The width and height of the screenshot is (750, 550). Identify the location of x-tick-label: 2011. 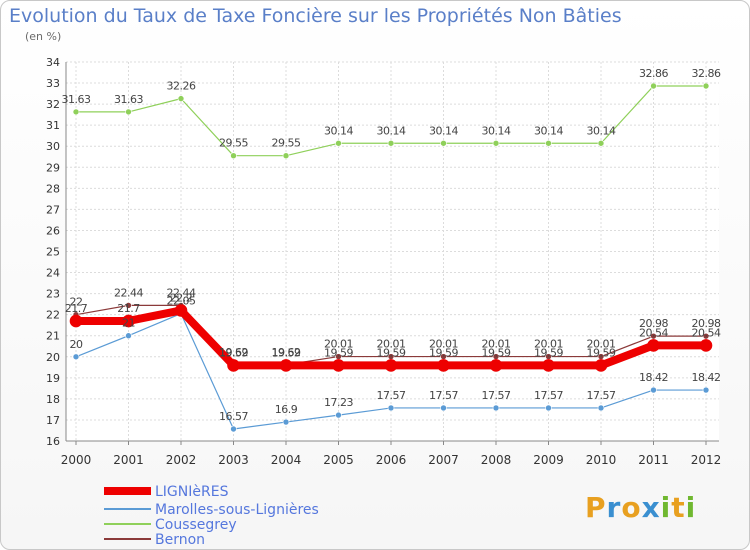
(653, 460).